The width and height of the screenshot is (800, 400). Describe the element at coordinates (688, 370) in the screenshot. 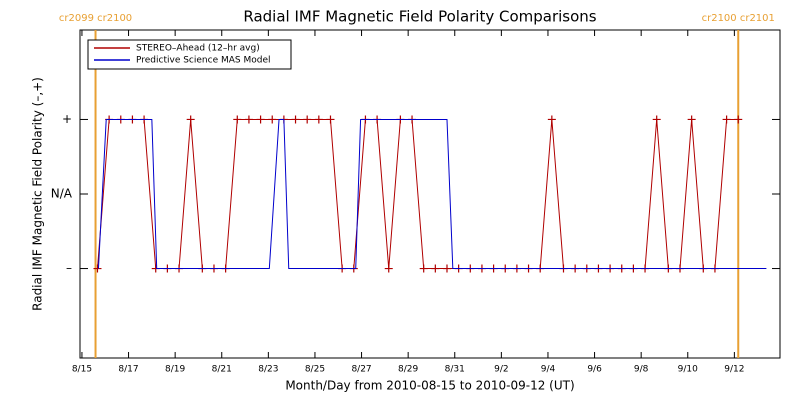

I see `x-tick-label: 9/10` at that location.